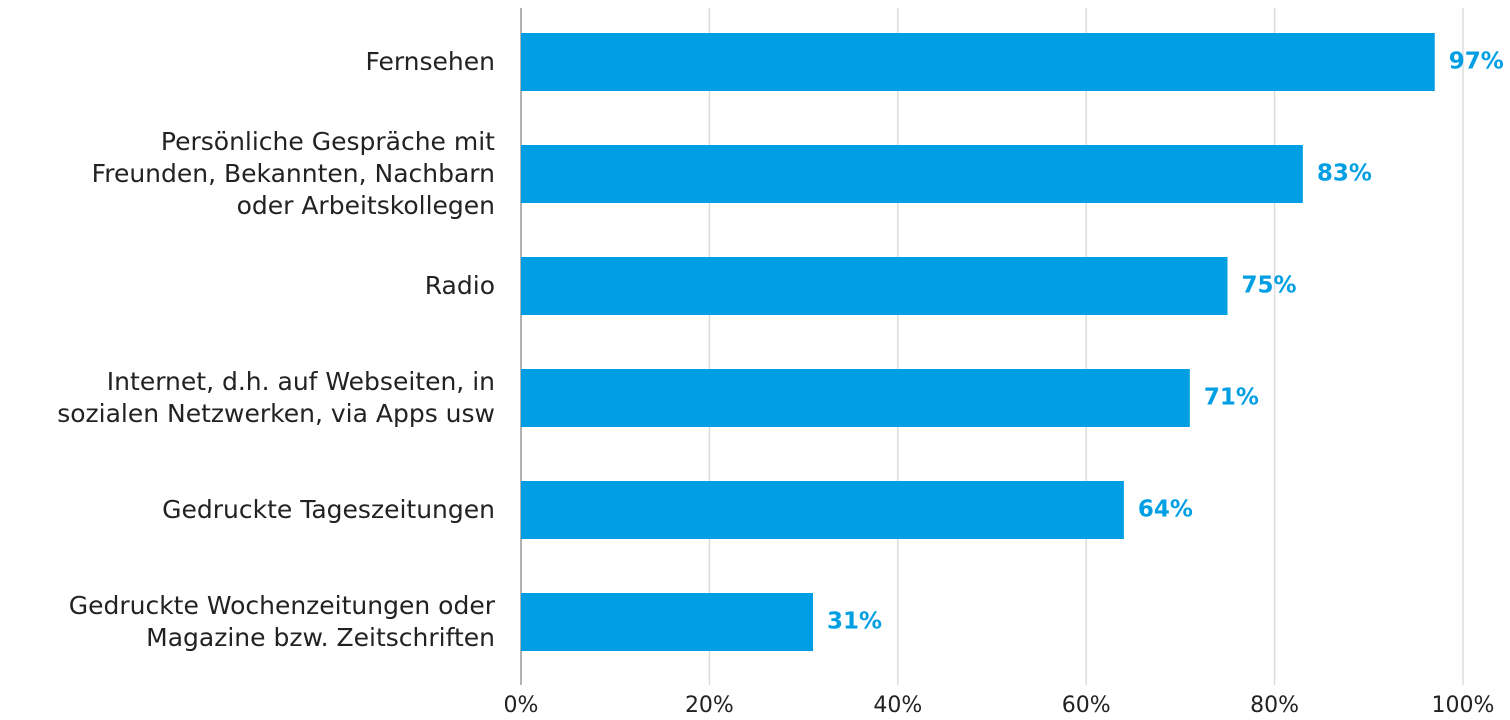 This screenshot has height=720, width=1510. Describe the element at coordinates (430, 61) in the screenshot. I see `category-label: Fernsehen` at that location.